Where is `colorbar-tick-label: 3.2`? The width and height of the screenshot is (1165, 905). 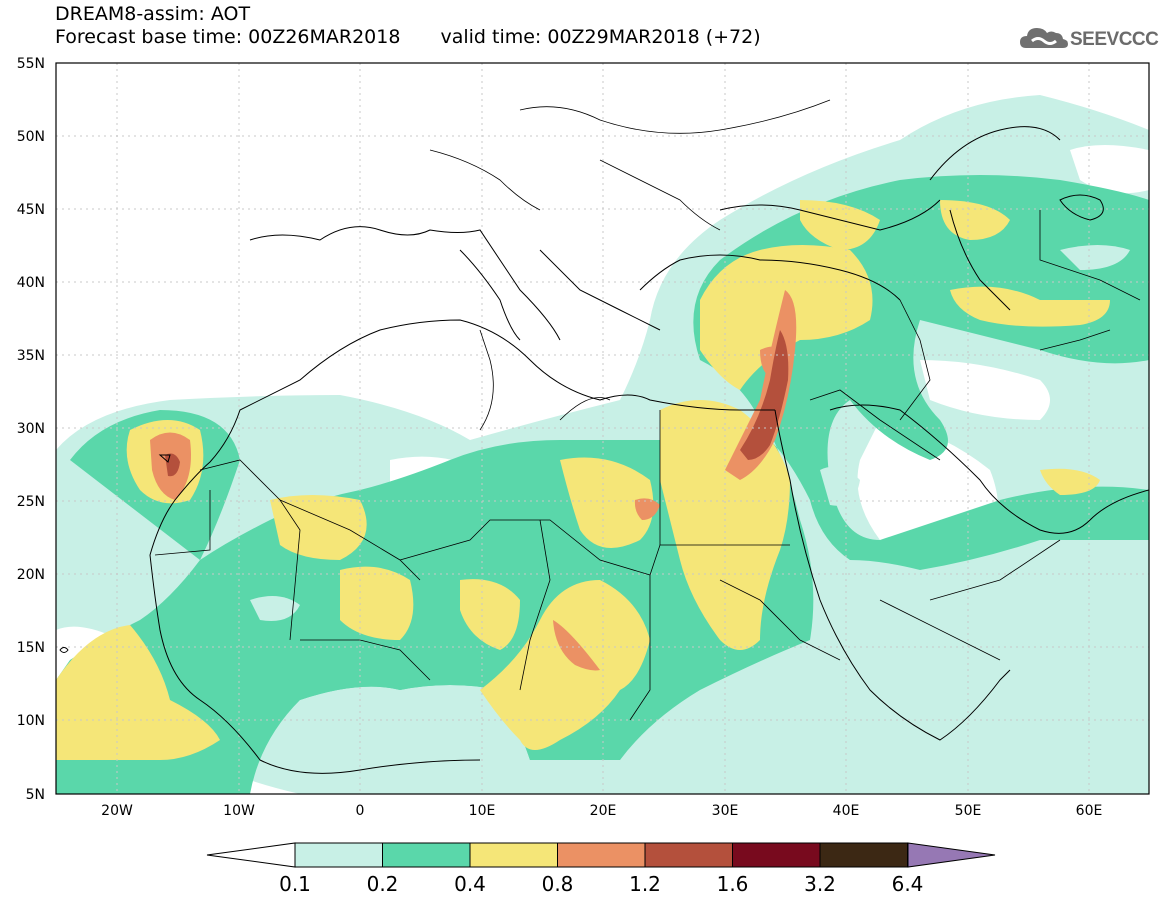
colorbar-tick-label: 3.2 is located at coordinates (820, 884).